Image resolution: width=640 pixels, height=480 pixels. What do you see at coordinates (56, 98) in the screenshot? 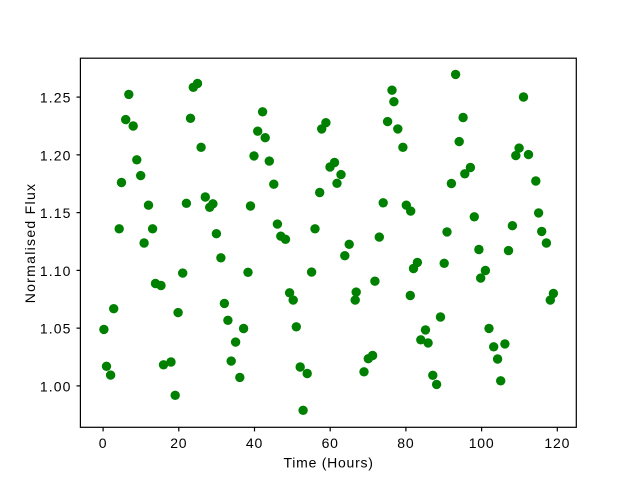
I see `svg-text: 1.25` at bounding box center [56, 98].